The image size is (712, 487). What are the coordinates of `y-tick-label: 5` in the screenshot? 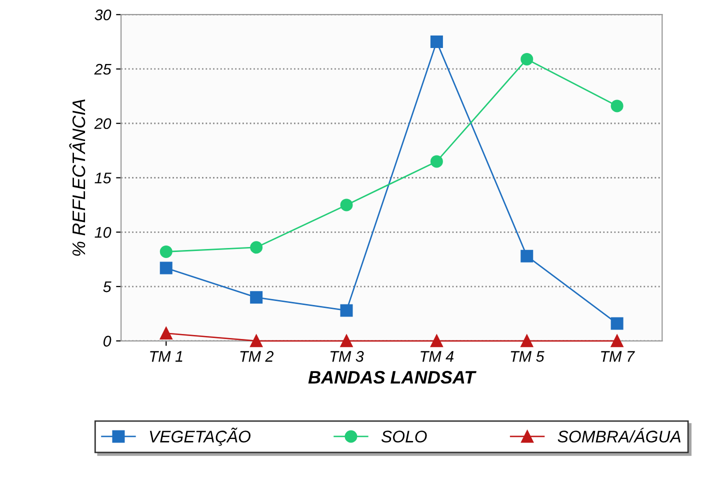 It's located at (107, 287).